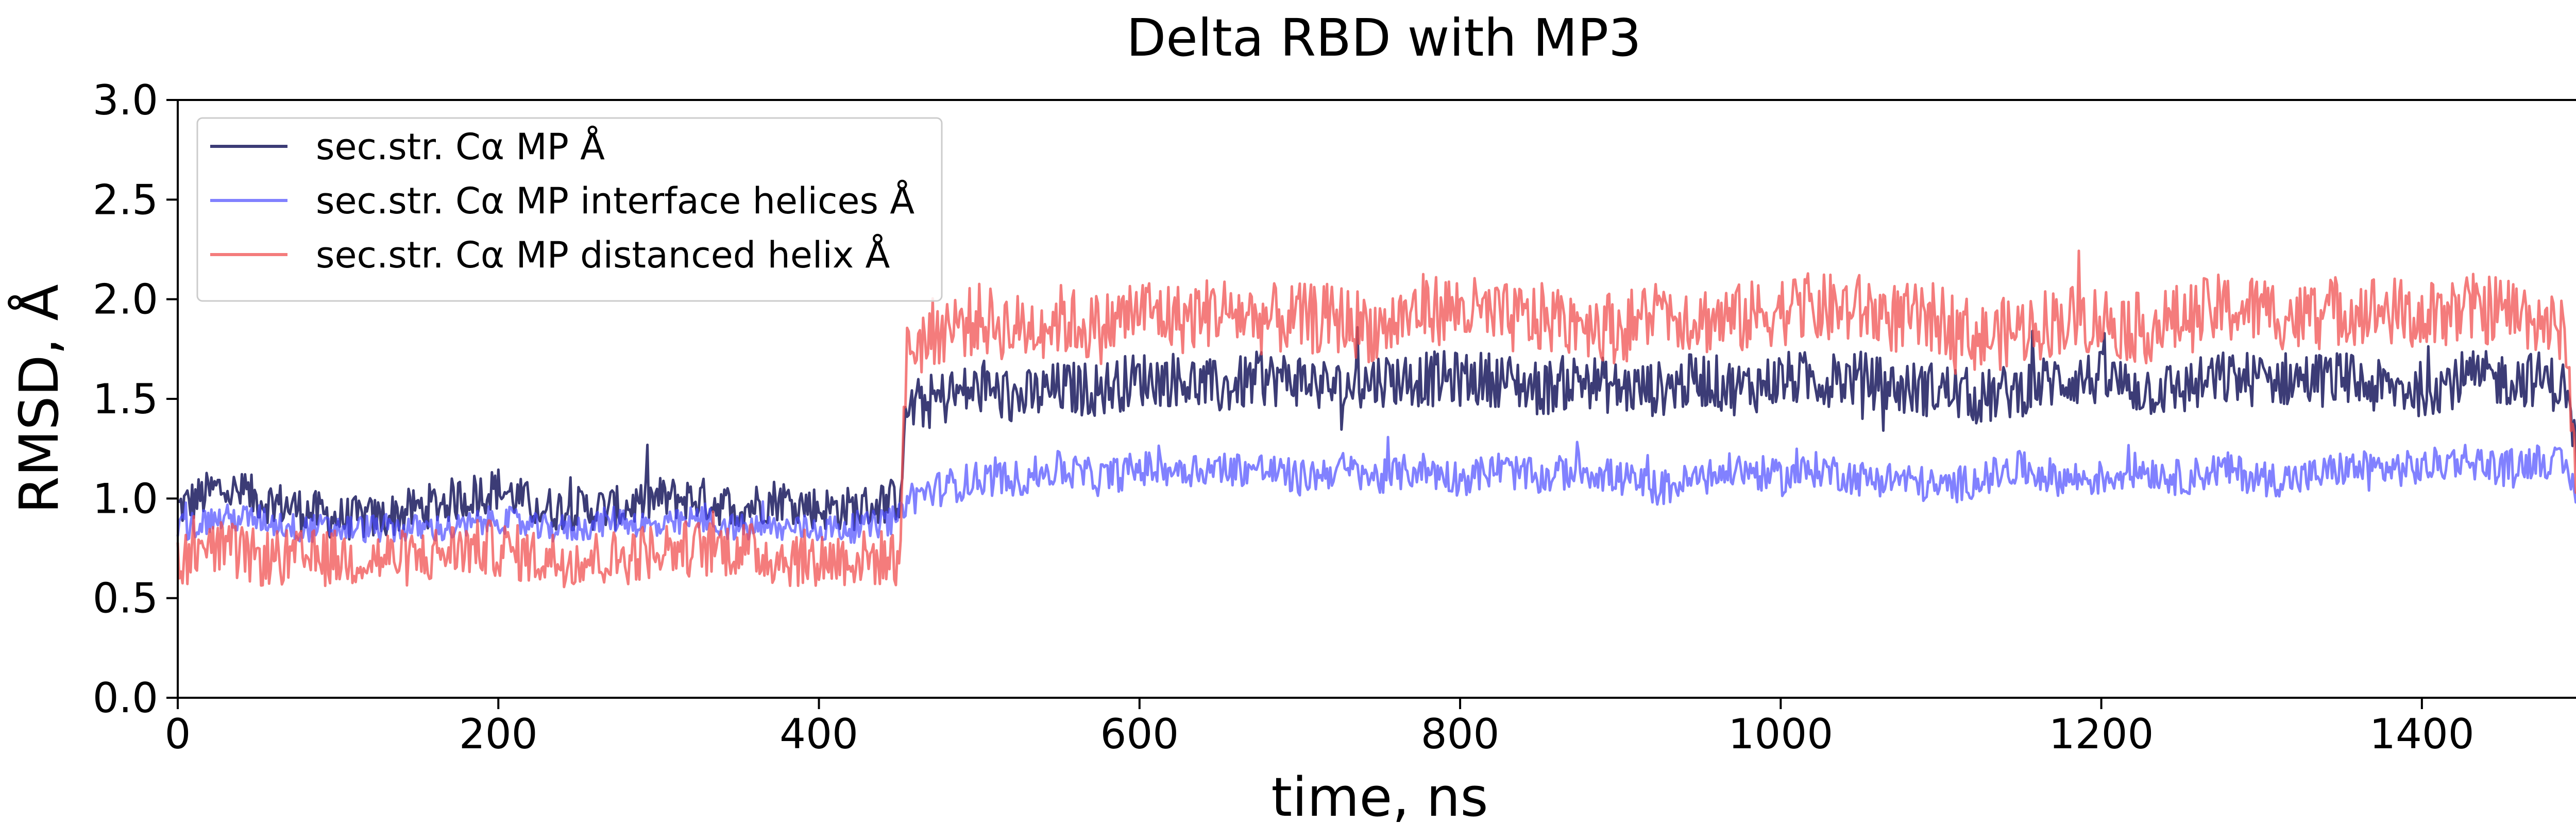 This screenshot has width=2576, height=840. Describe the element at coordinates (498, 734) in the screenshot. I see `x-tick-label: 200` at that location.